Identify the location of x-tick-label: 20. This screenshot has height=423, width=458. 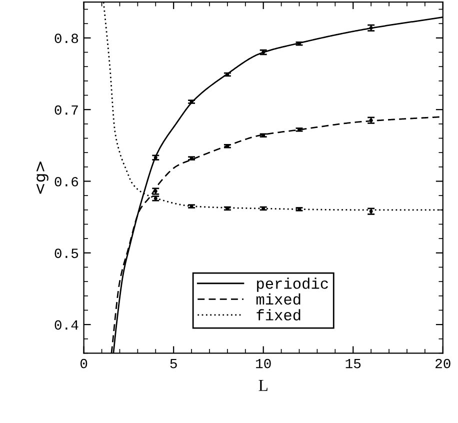
(443, 363).